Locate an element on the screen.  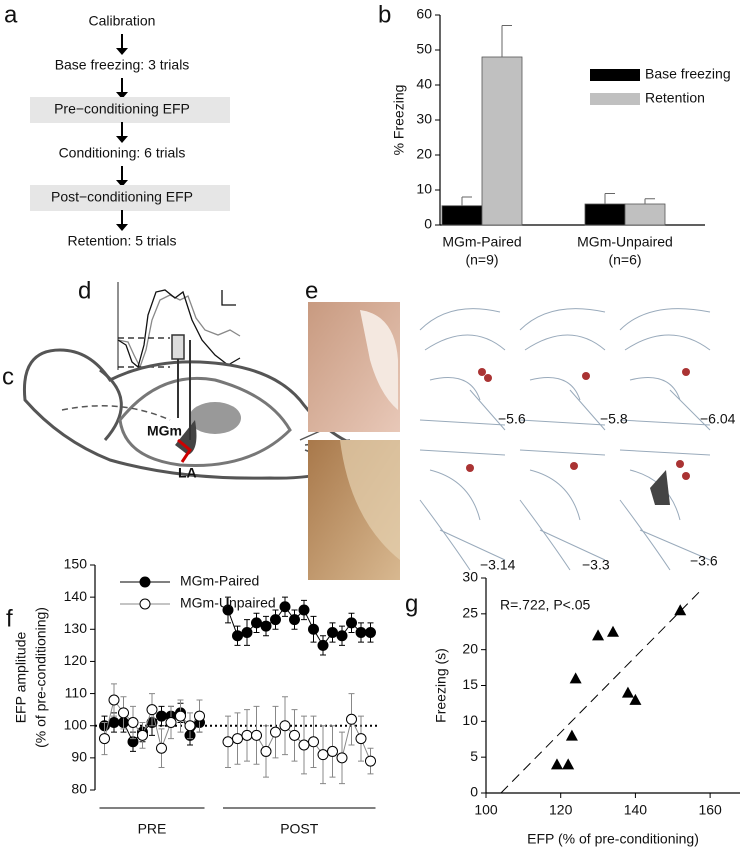
y-tick-label: 20 is located at coordinates (424, 154).